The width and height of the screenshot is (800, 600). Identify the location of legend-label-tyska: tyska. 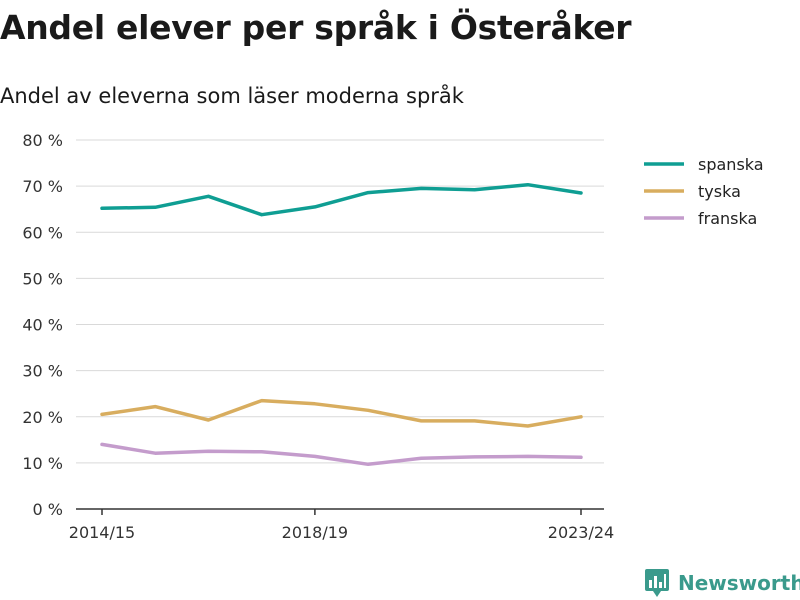
(719, 191).